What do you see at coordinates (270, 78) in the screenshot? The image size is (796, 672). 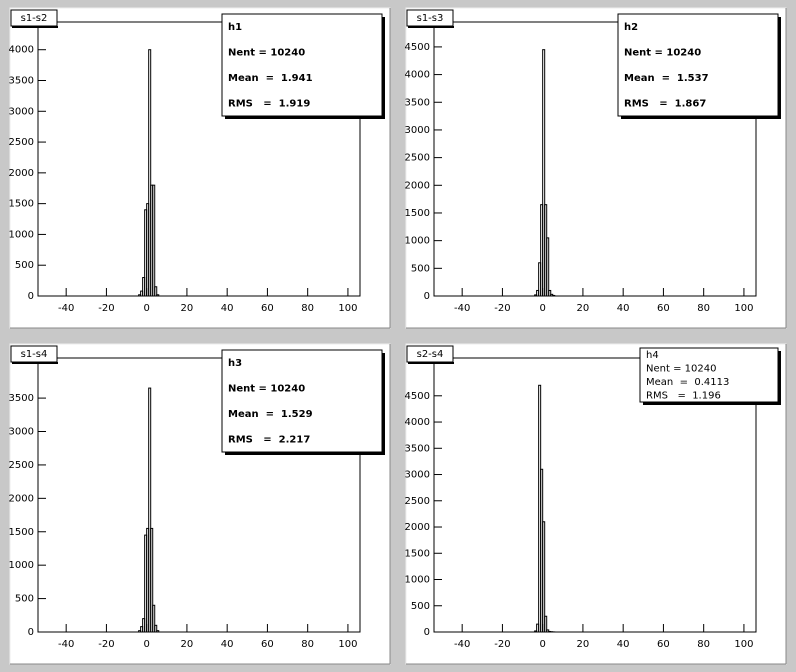 I see `stats-mean: Mean = 1.941` at bounding box center [270, 78].